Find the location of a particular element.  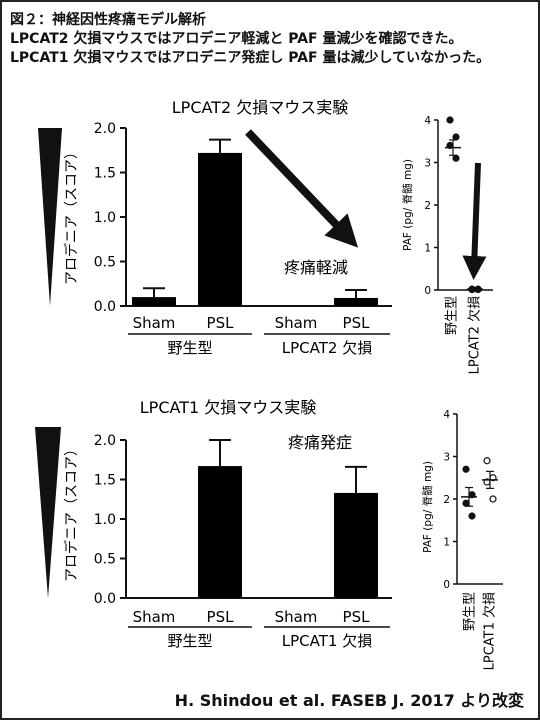

chart-title: LPCAT2 欠損マウス実験 is located at coordinates (260, 107).